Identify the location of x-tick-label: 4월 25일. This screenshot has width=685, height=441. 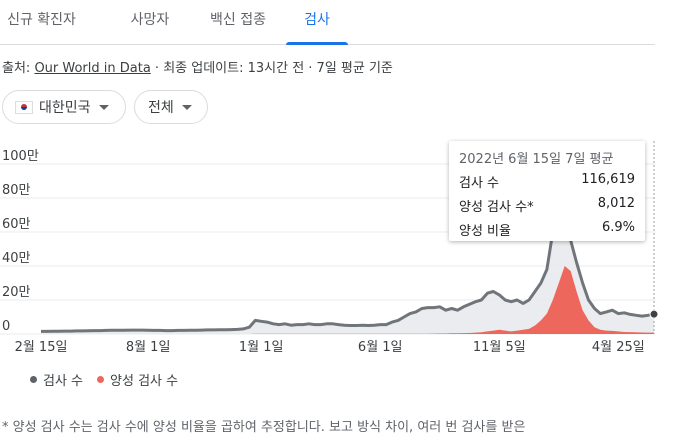
(618, 347).